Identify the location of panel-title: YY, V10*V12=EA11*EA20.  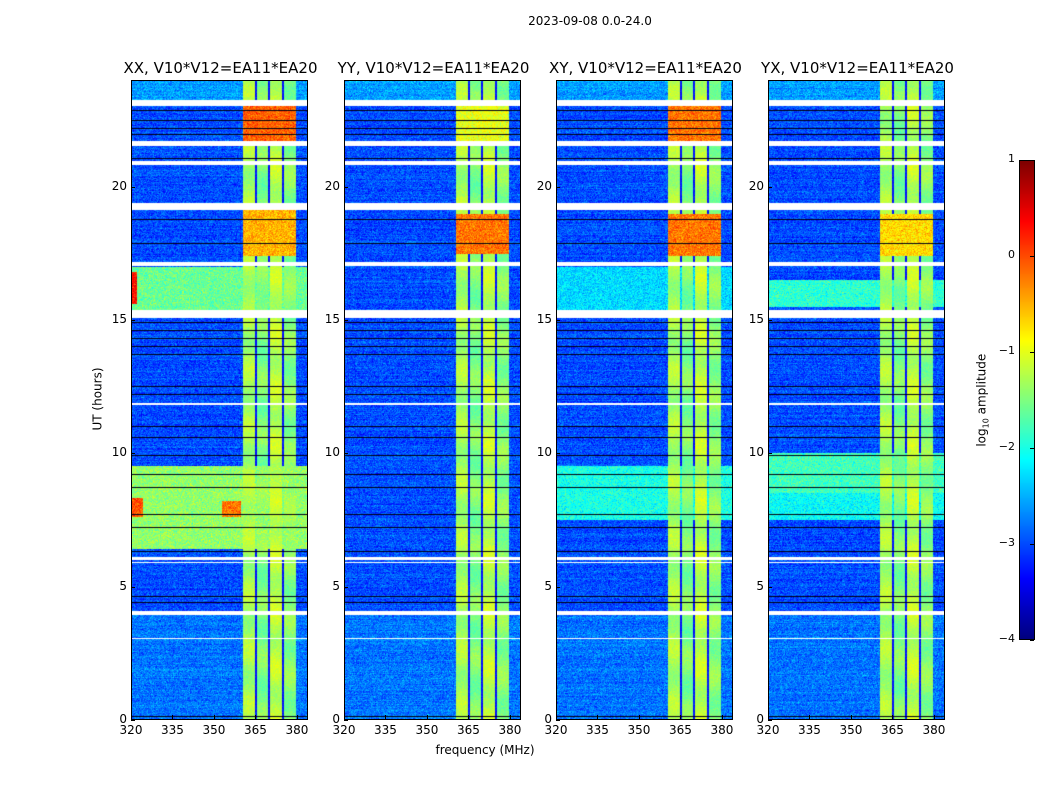
(433, 68).